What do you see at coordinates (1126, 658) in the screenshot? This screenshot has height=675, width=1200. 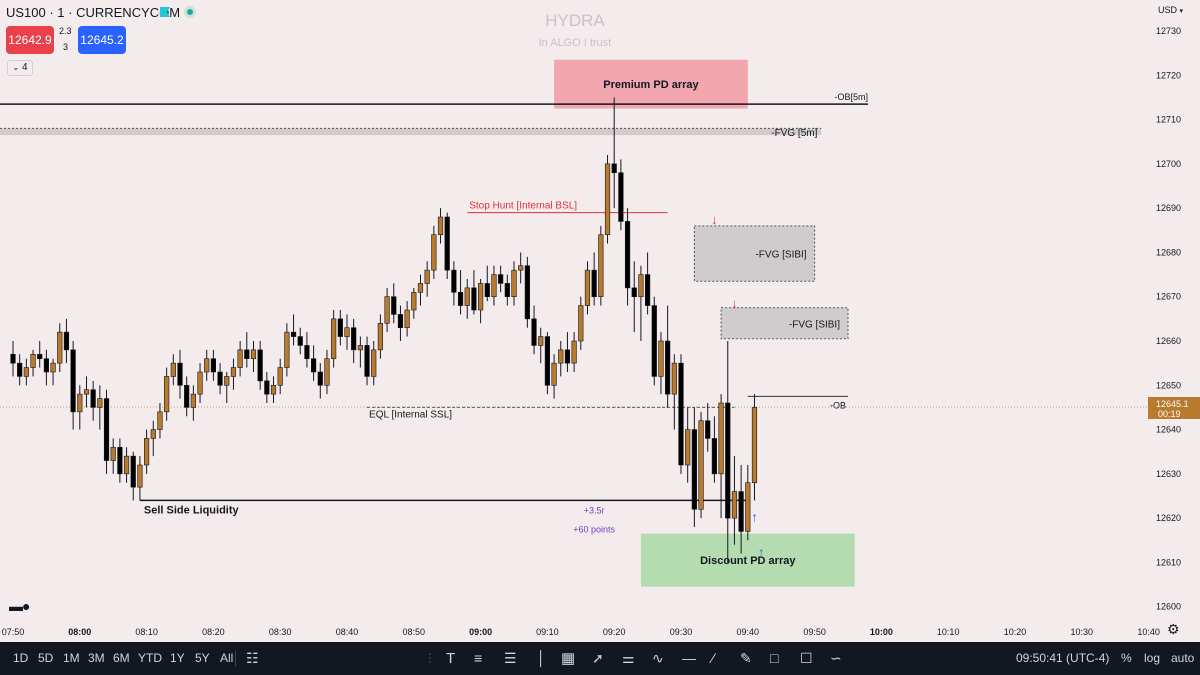 I see `scale-option-percent: %` at bounding box center [1126, 658].